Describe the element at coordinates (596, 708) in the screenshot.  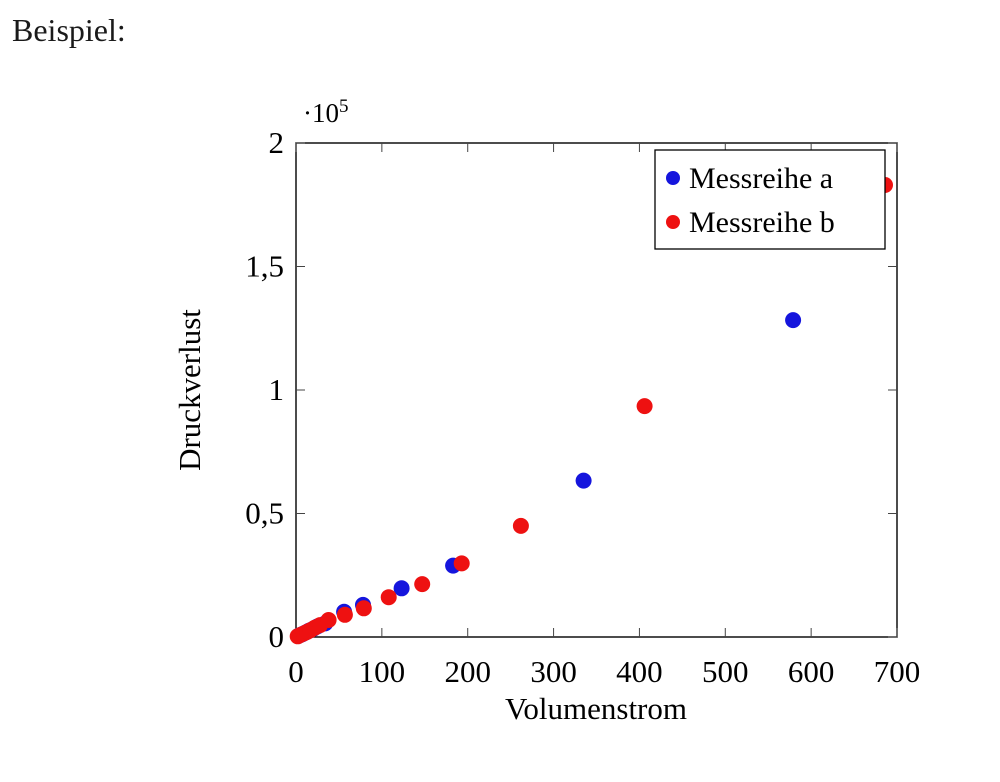
I see `x-axis-title: Volumenstrom` at that location.